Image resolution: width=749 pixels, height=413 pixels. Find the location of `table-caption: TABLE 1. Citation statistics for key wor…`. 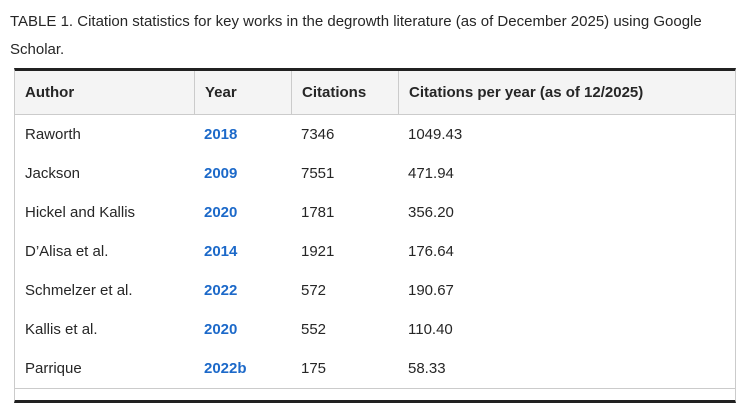

table-caption: TABLE 1. Citation statistics for key wor… is located at coordinates (374, 36).